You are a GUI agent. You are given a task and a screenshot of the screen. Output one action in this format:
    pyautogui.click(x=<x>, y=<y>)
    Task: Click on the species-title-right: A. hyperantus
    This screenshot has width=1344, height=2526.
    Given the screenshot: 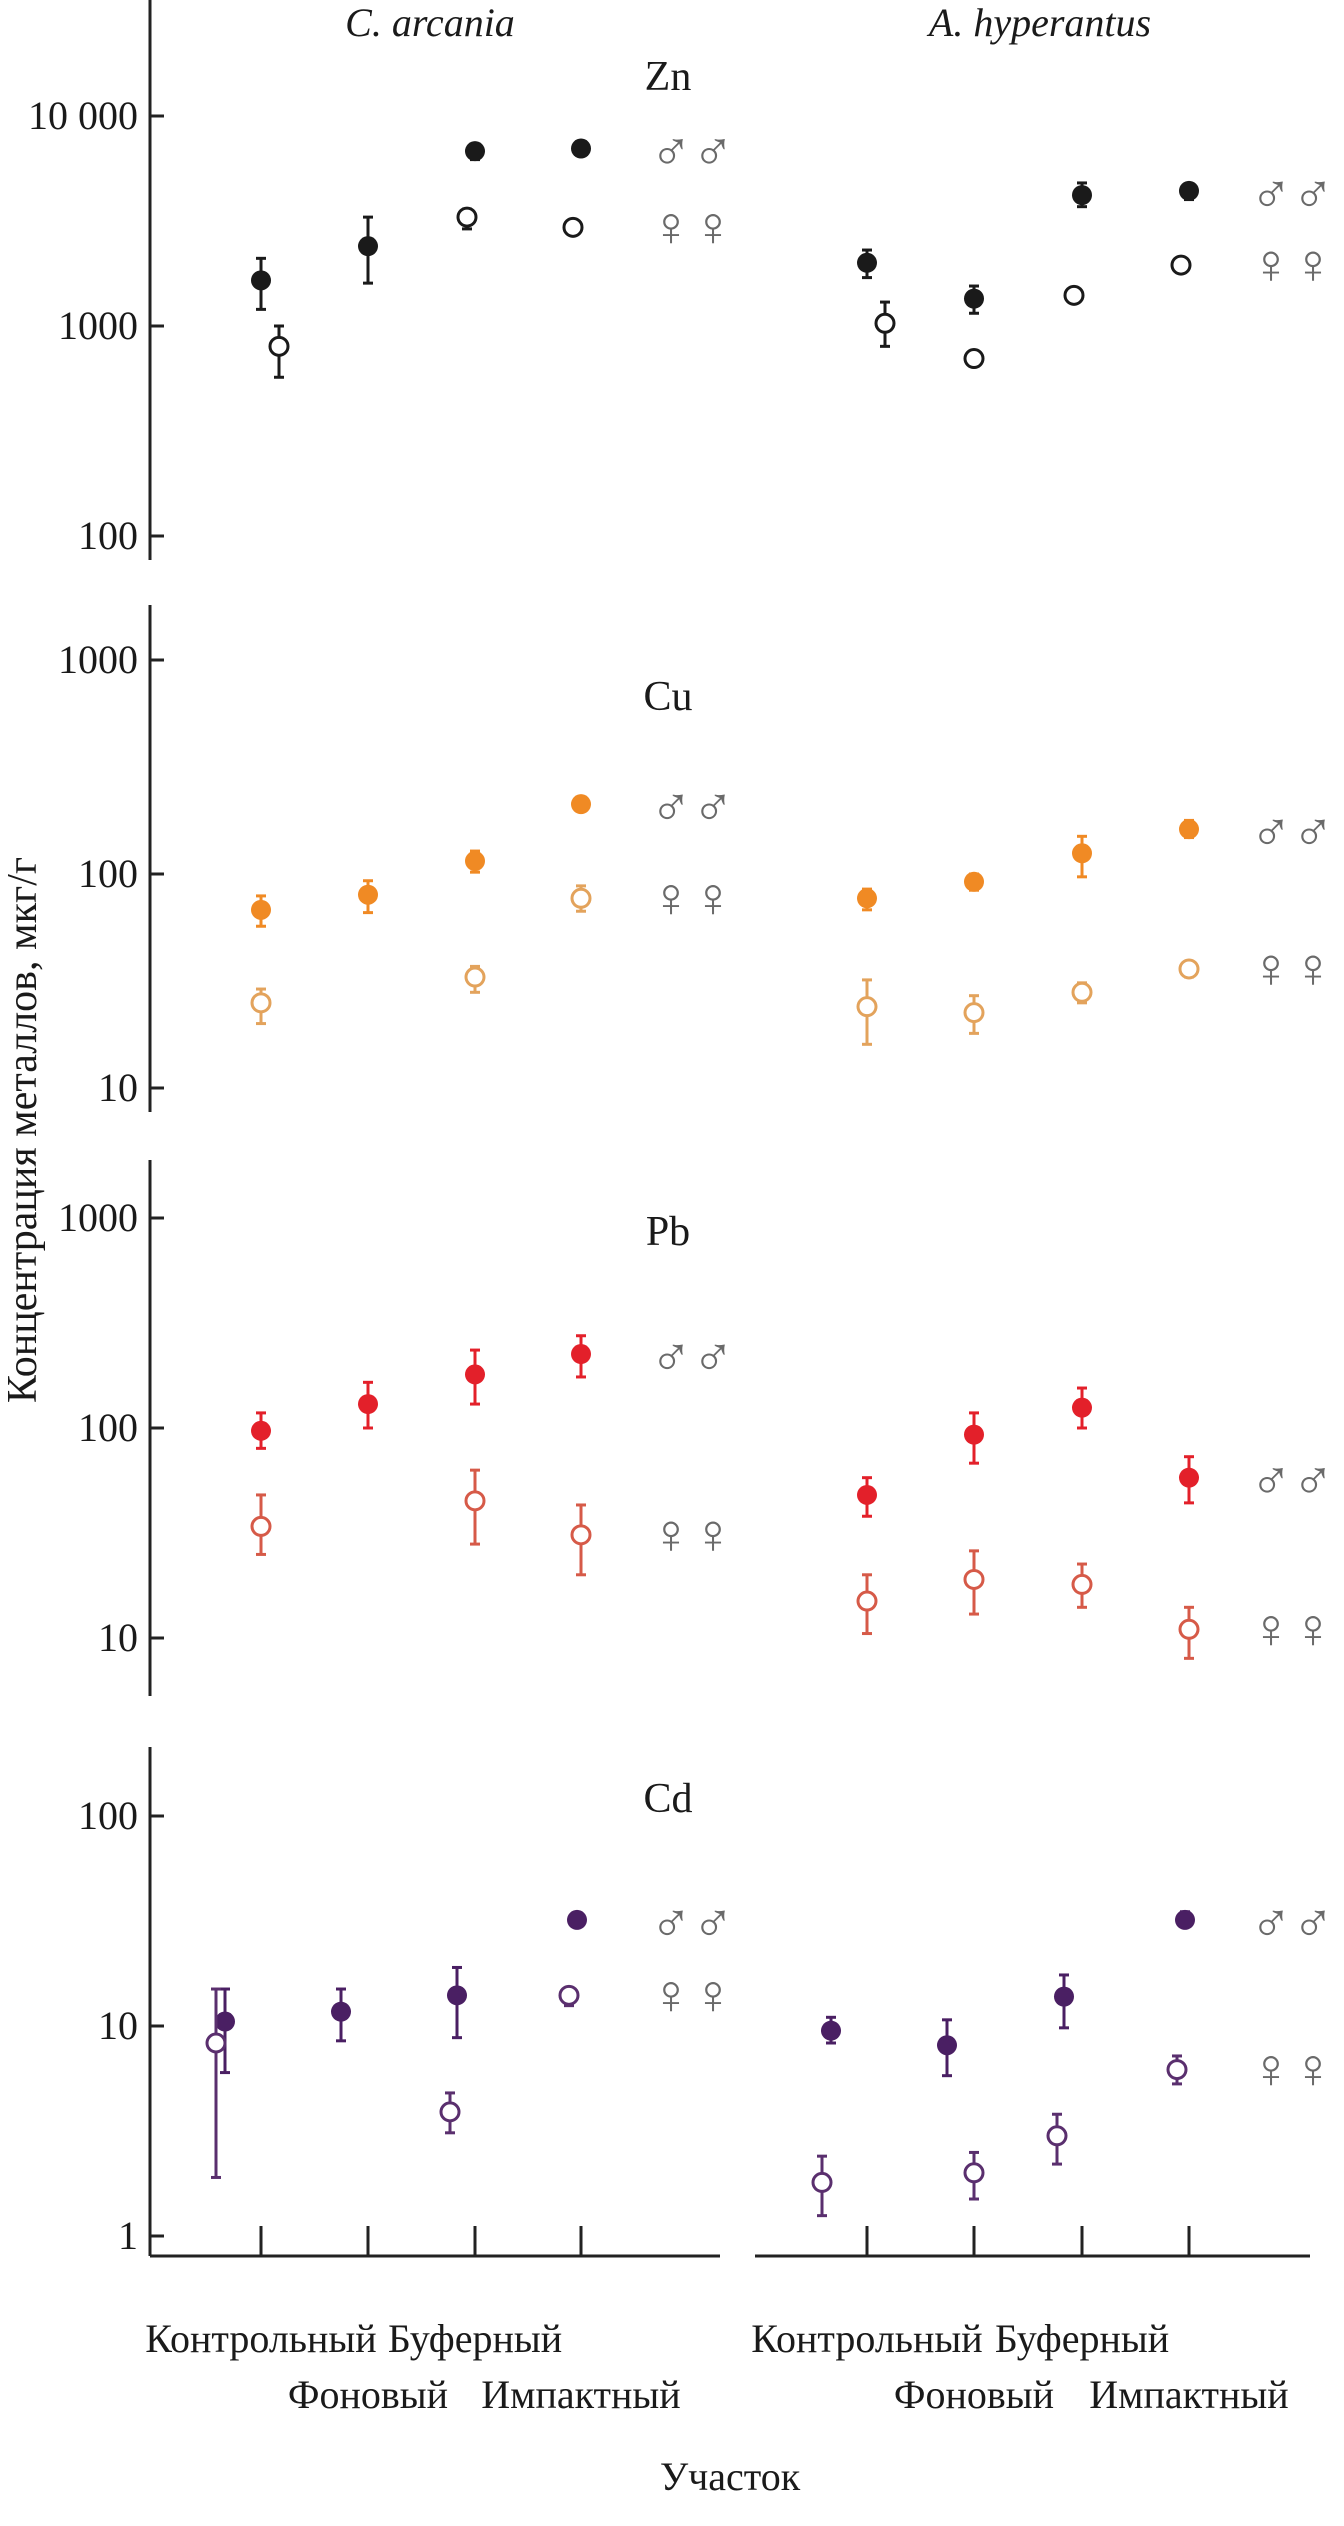 What is the action you would take?
    pyautogui.click(x=1038, y=22)
    